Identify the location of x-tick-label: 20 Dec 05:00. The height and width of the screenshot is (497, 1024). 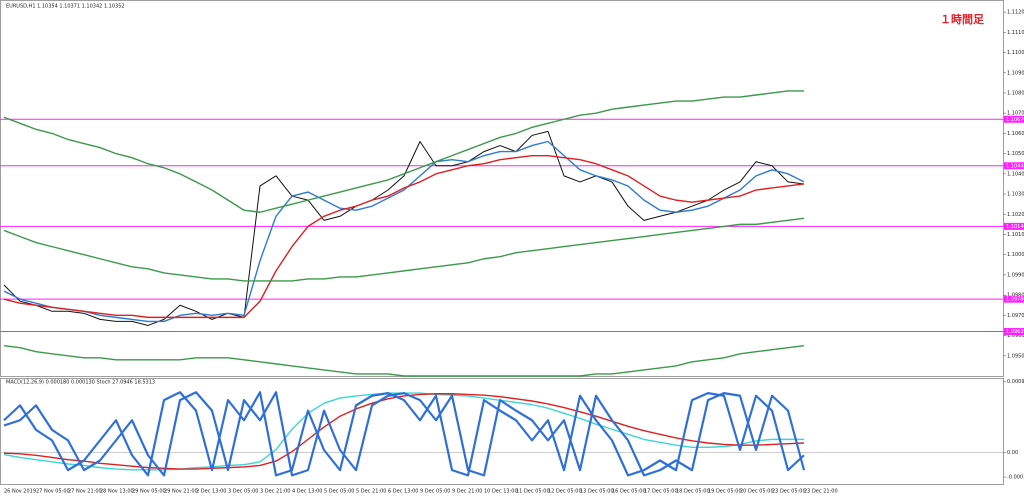
(757, 492).